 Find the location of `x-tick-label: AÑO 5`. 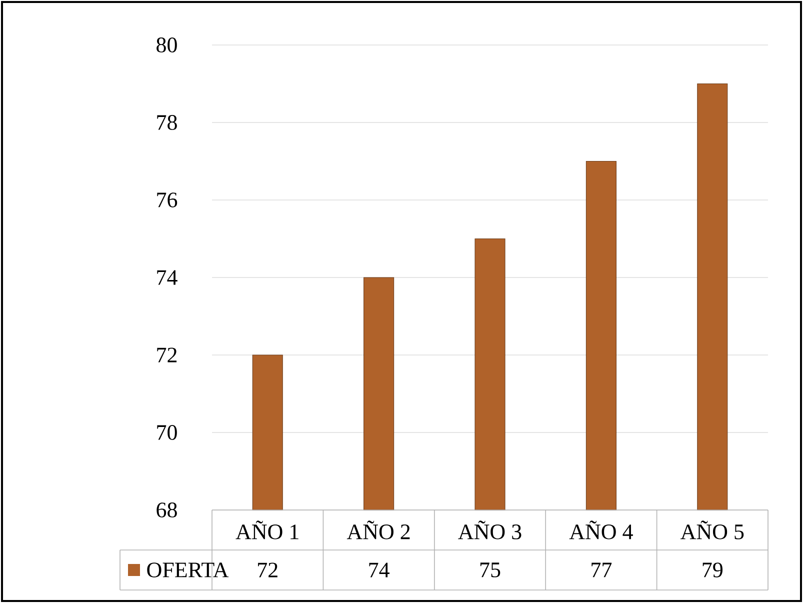

x-tick-label: AÑO 5 is located at coordinates (712, 530).